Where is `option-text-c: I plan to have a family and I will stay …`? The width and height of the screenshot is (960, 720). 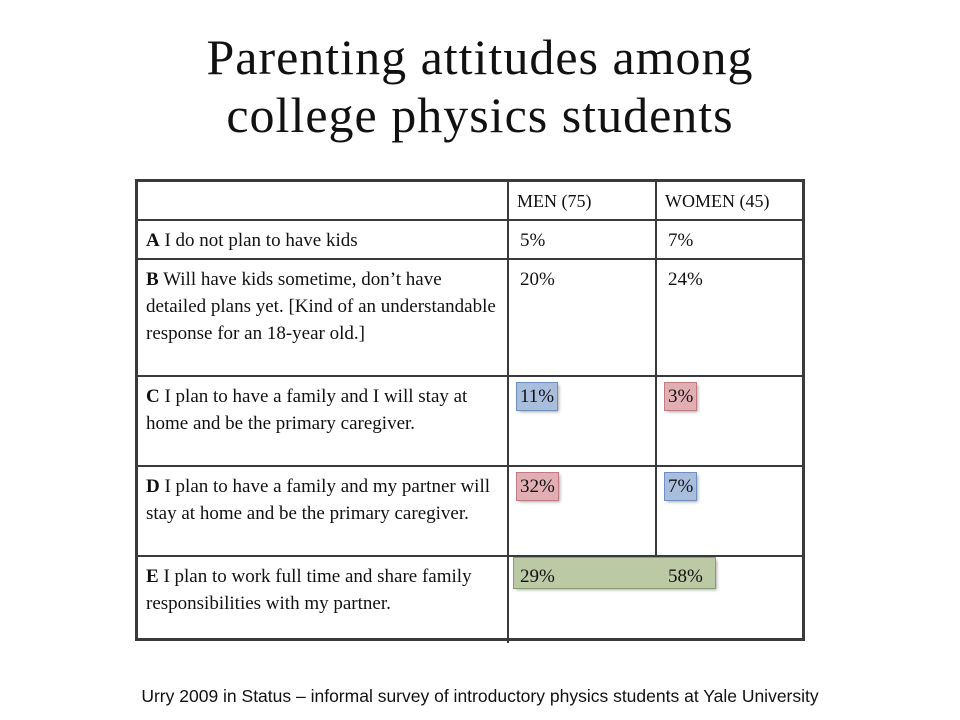
option-text-c: I plan to have a family and I will stay … is located at coordinates (307, 410).